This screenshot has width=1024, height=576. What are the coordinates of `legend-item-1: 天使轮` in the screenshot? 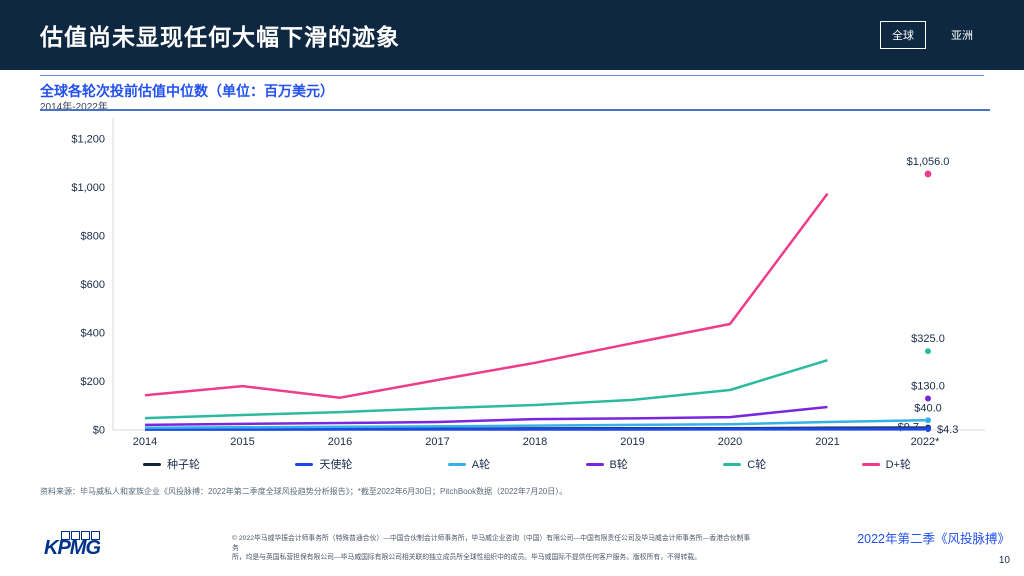 It's located at (323, 464).